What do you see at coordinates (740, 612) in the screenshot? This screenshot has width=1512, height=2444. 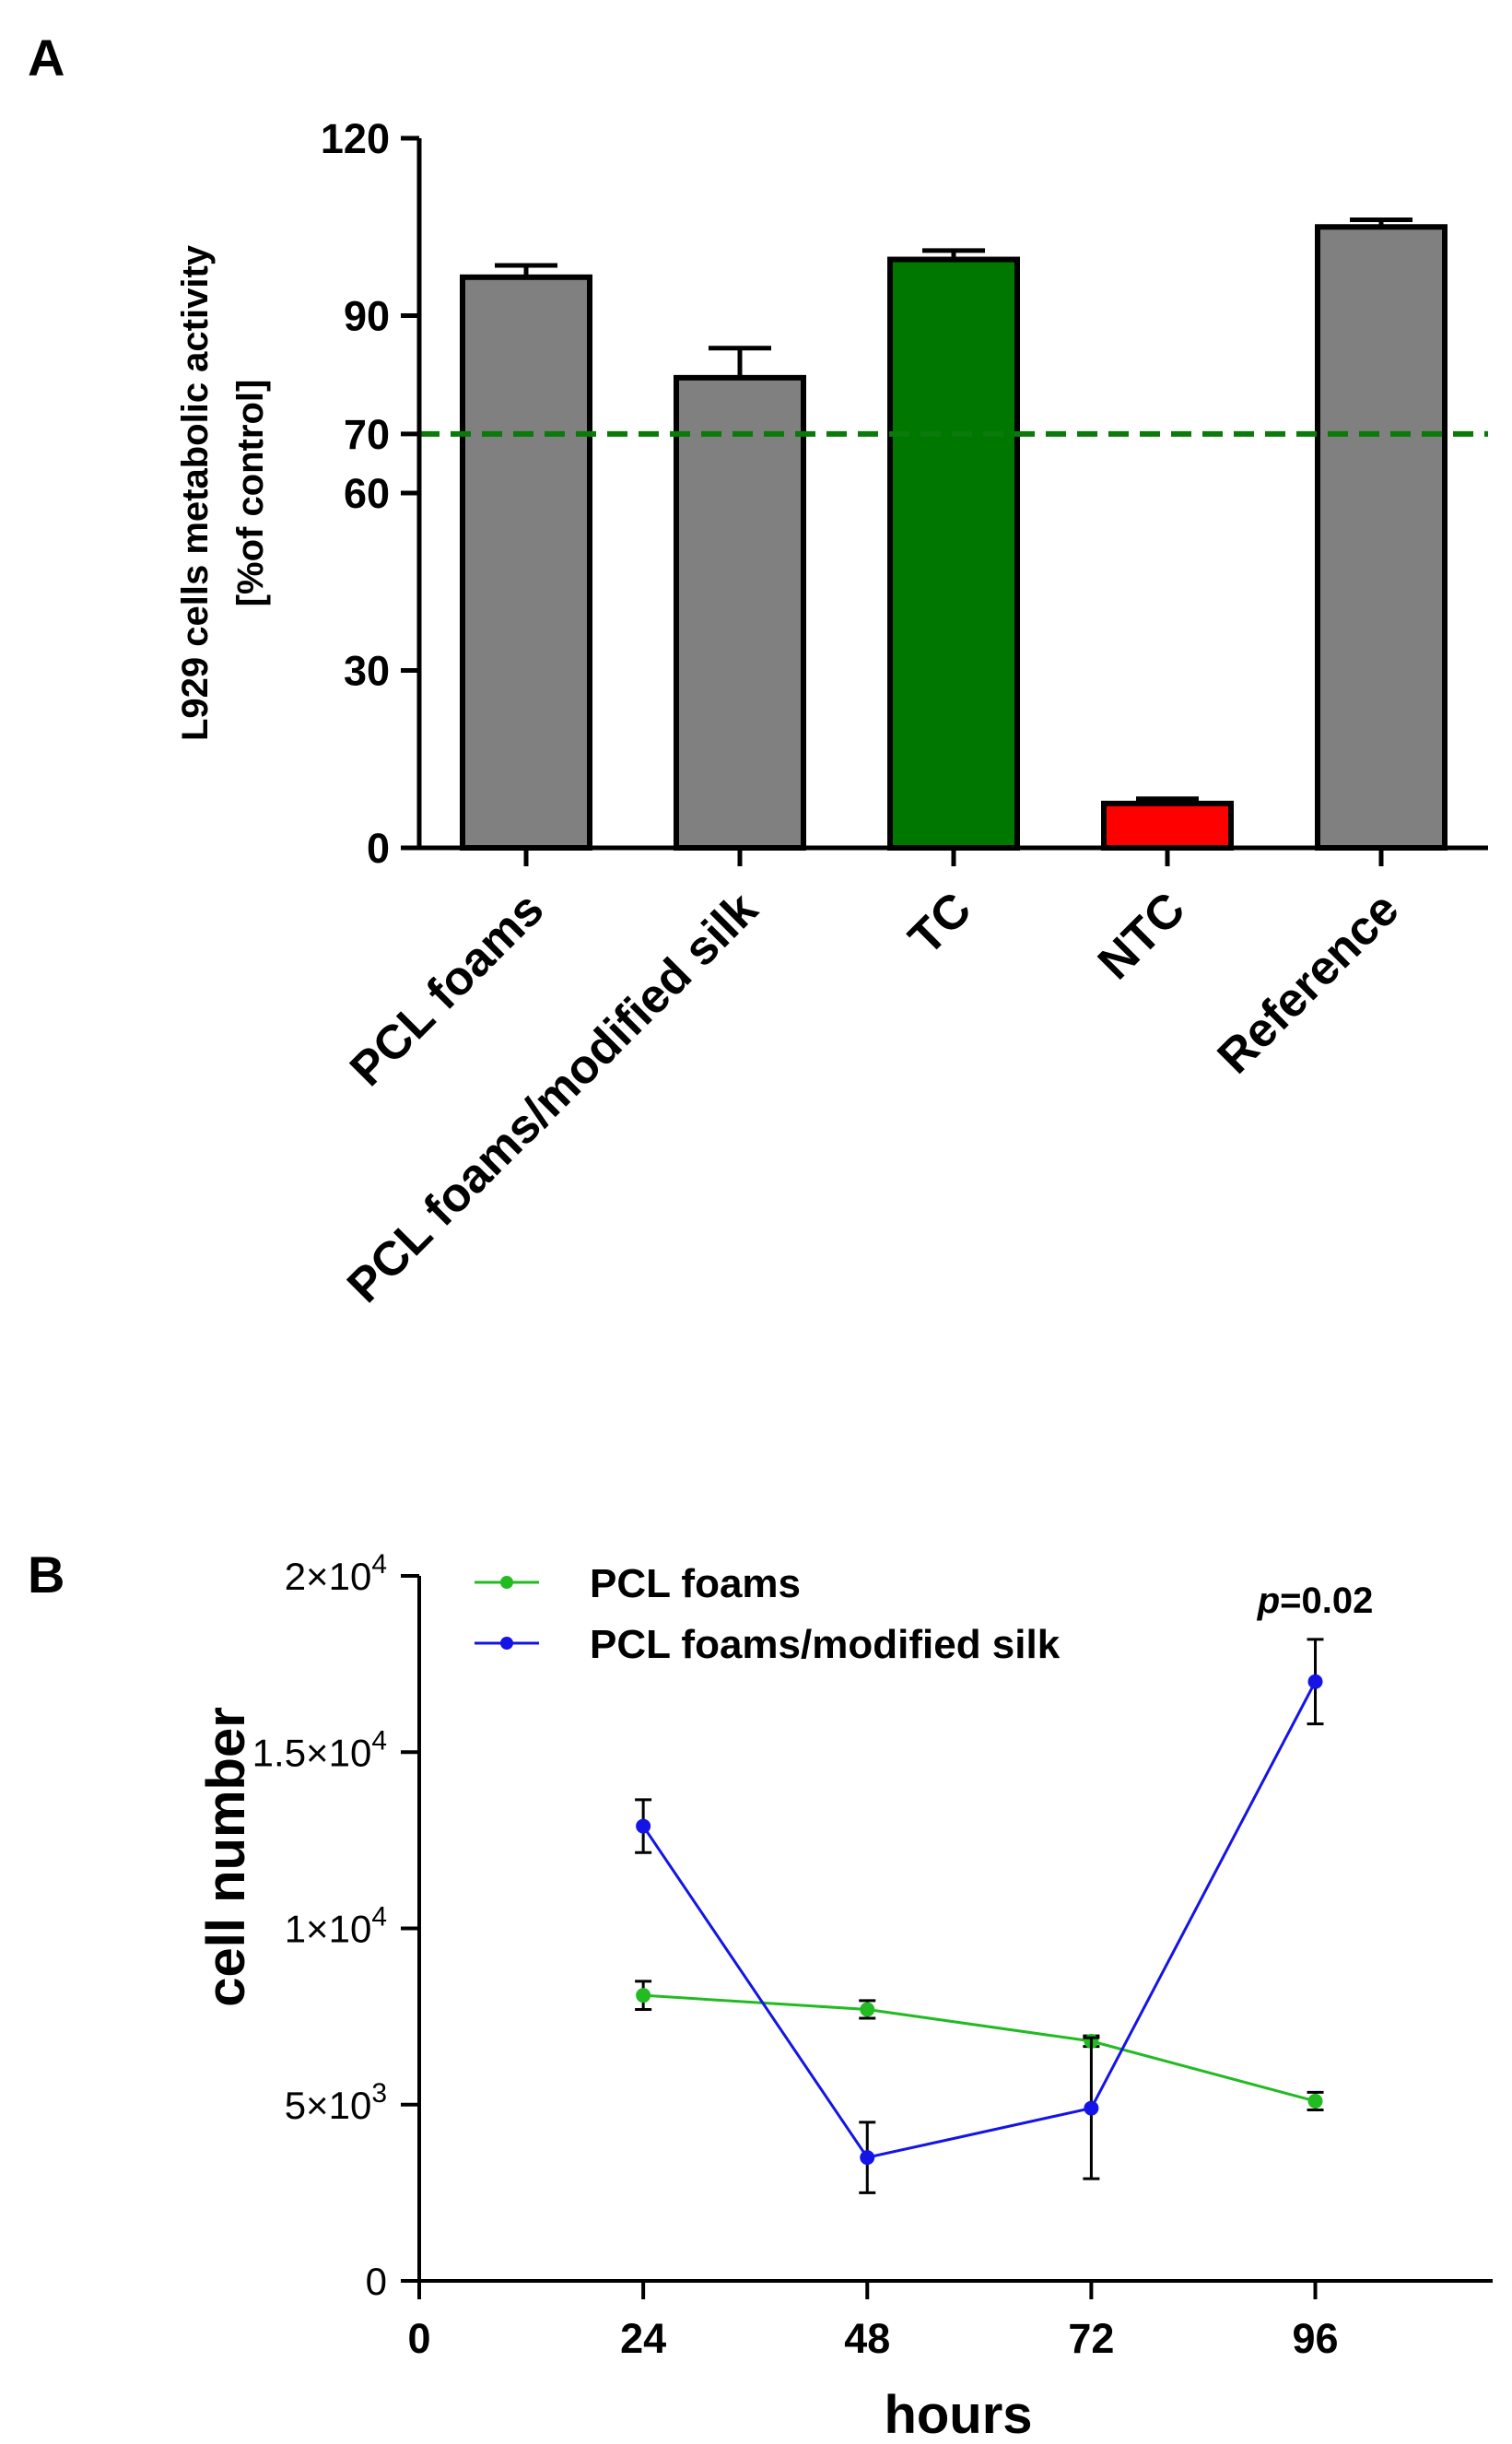 I see `bar-pcl-foams-modified-silk` at bounding box center [740, 612].